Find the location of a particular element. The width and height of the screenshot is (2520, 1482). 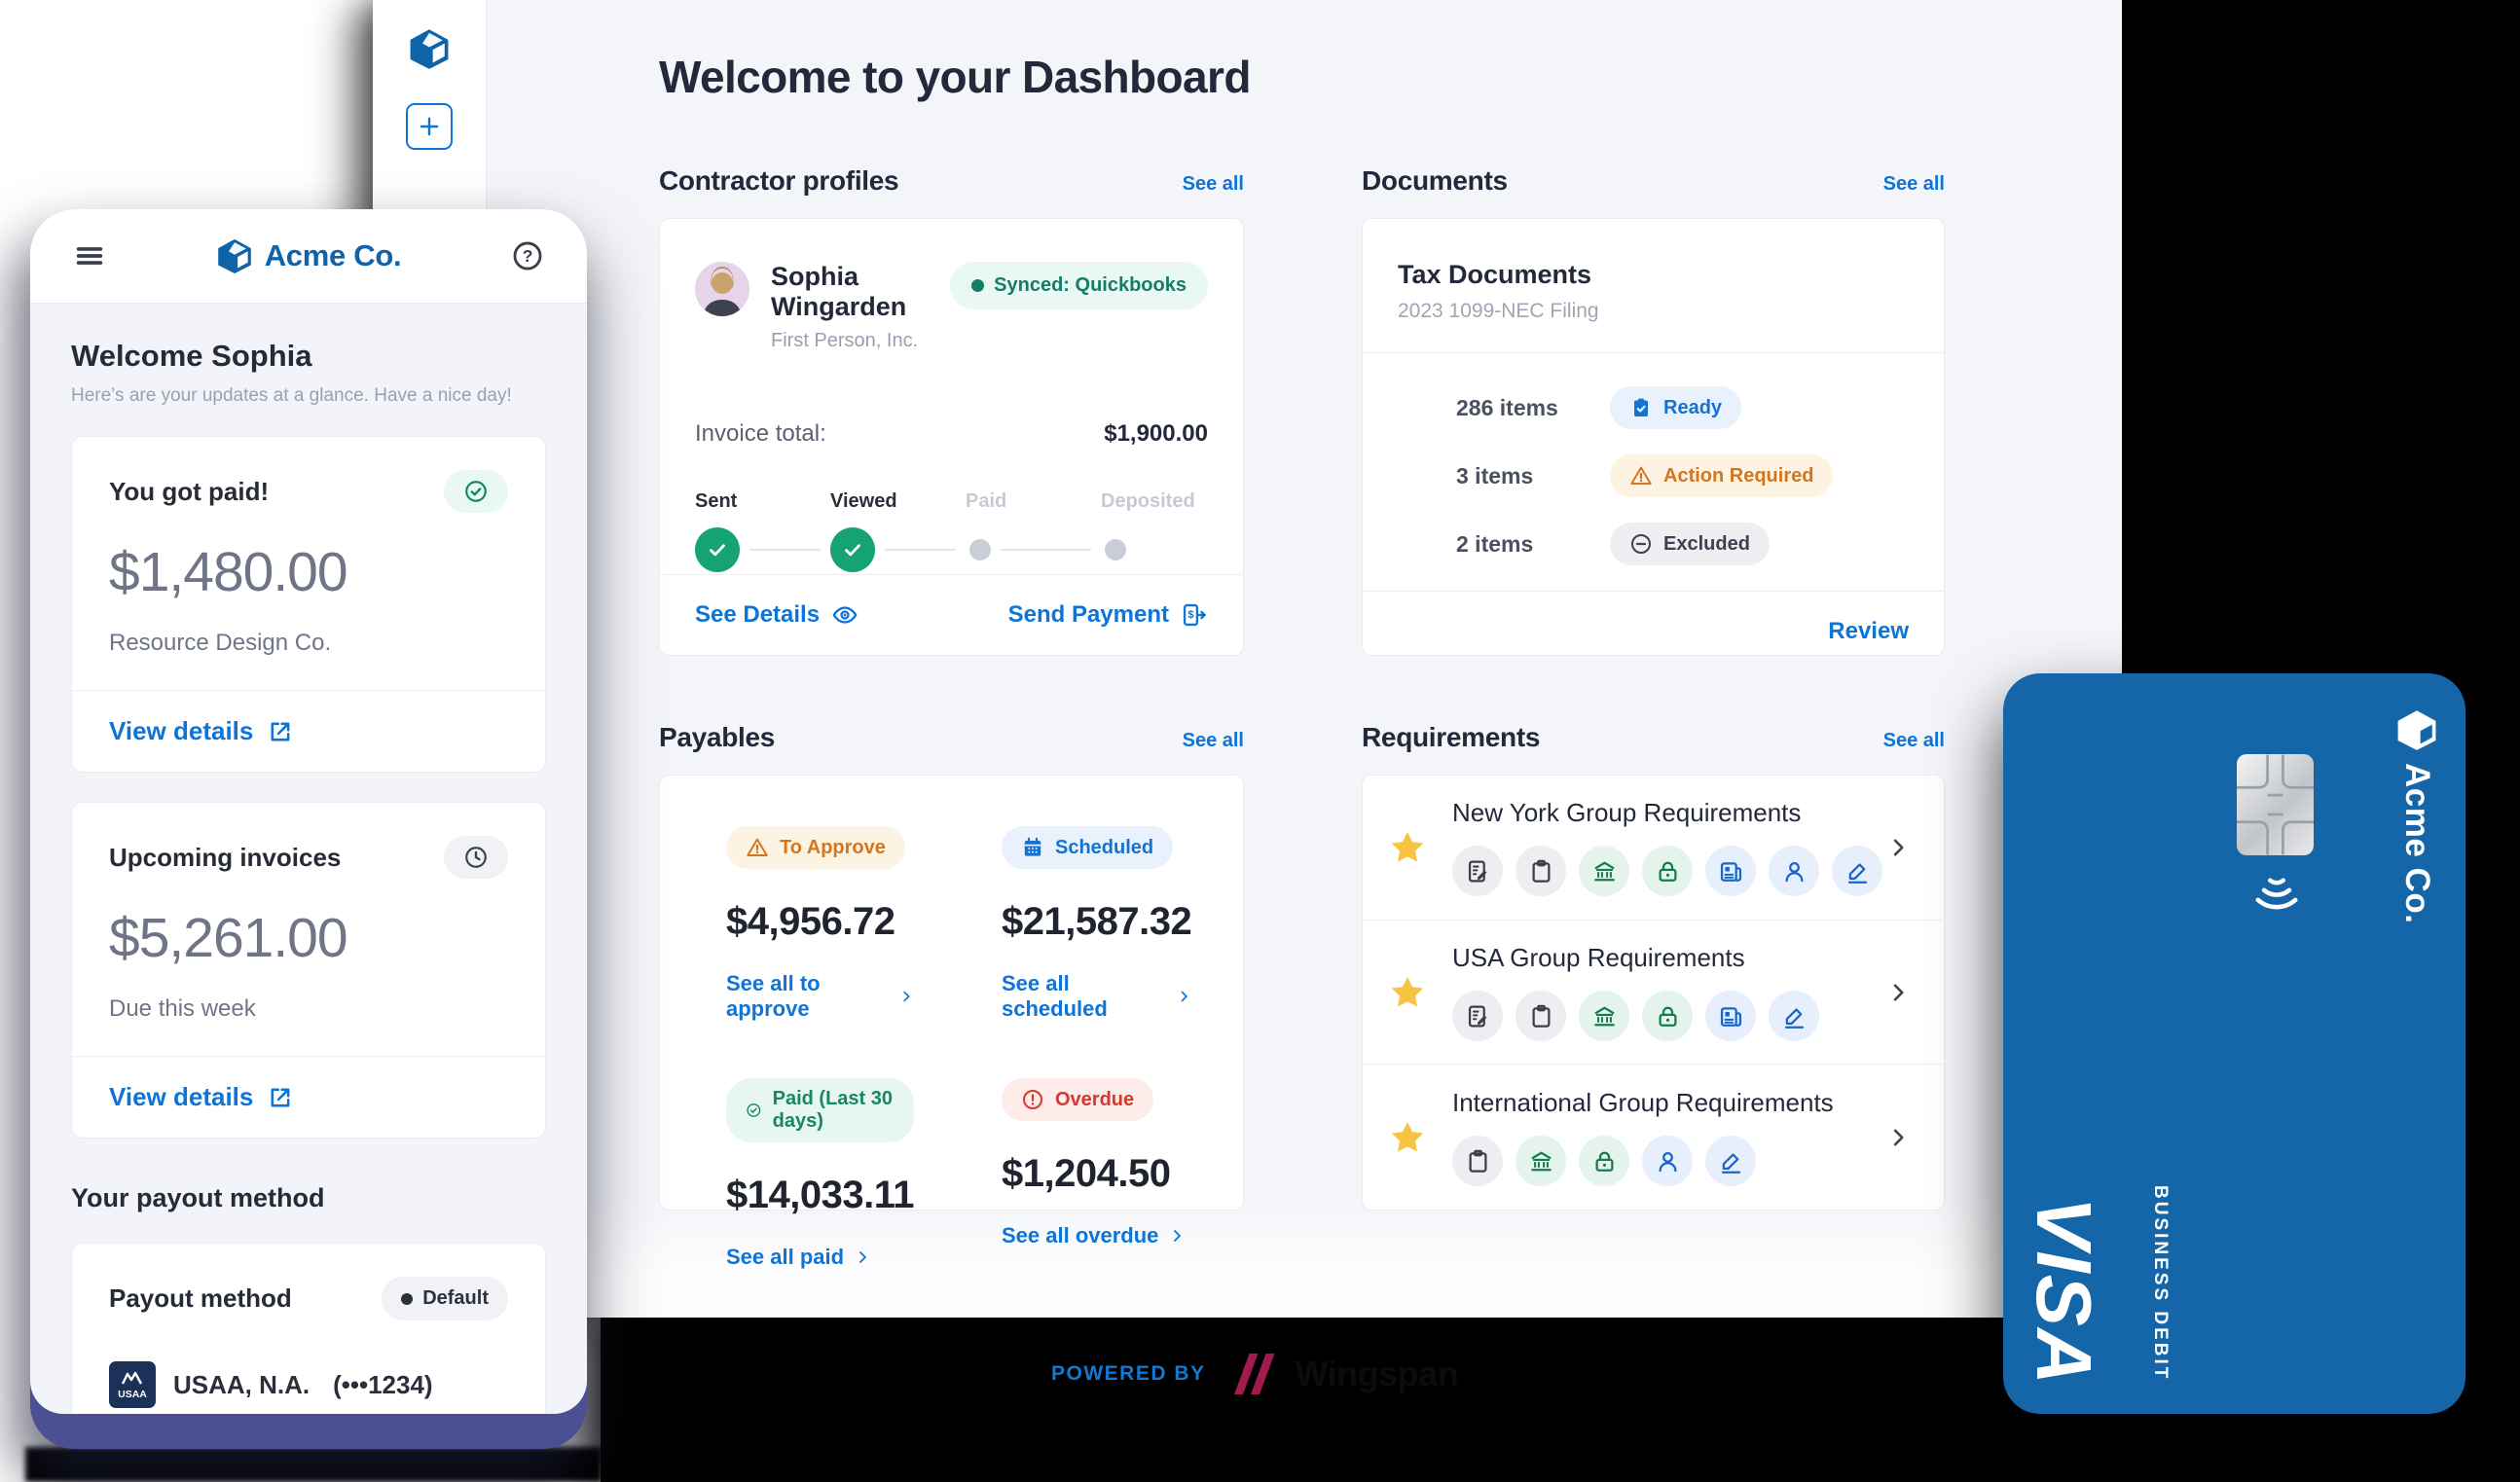

card-brand: Acme Co. is located at coordinates (2416, 815).